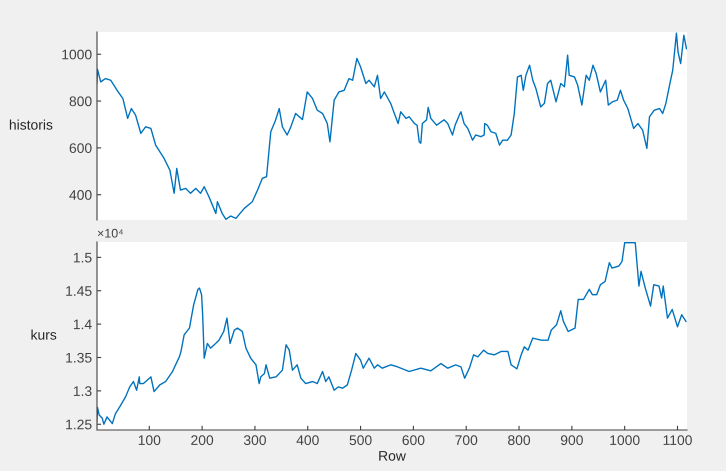  I want to click on x-tick-label: 500, so click(361, 440).